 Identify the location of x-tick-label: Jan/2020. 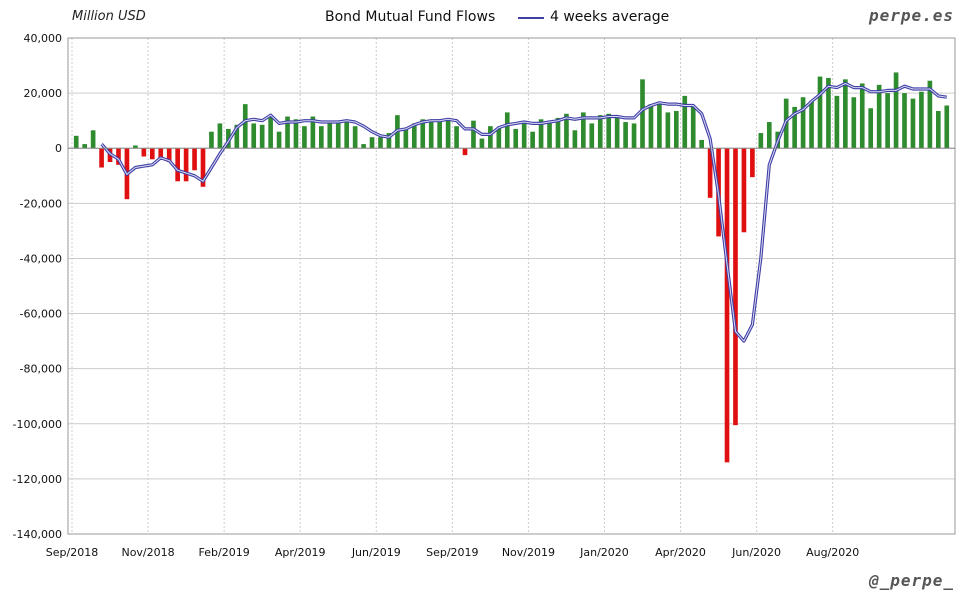
(604, 552).